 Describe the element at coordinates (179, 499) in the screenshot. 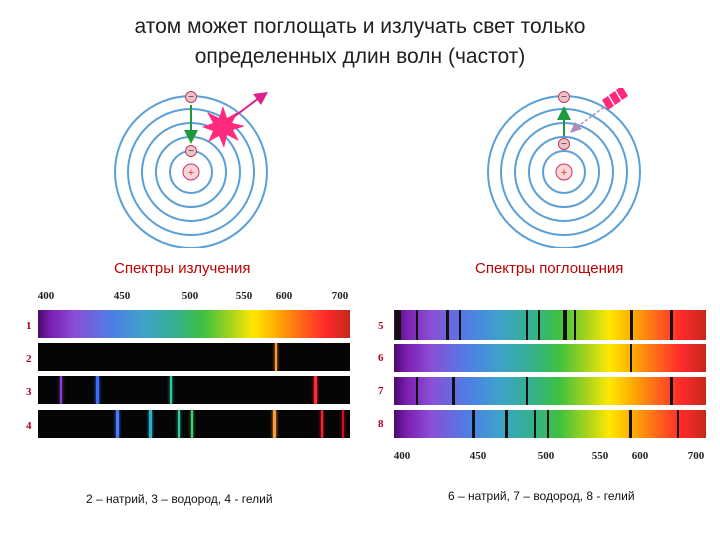

I see `emission-caption: 2 – натрий, 3 – водород, 4 - гелий` at that location.